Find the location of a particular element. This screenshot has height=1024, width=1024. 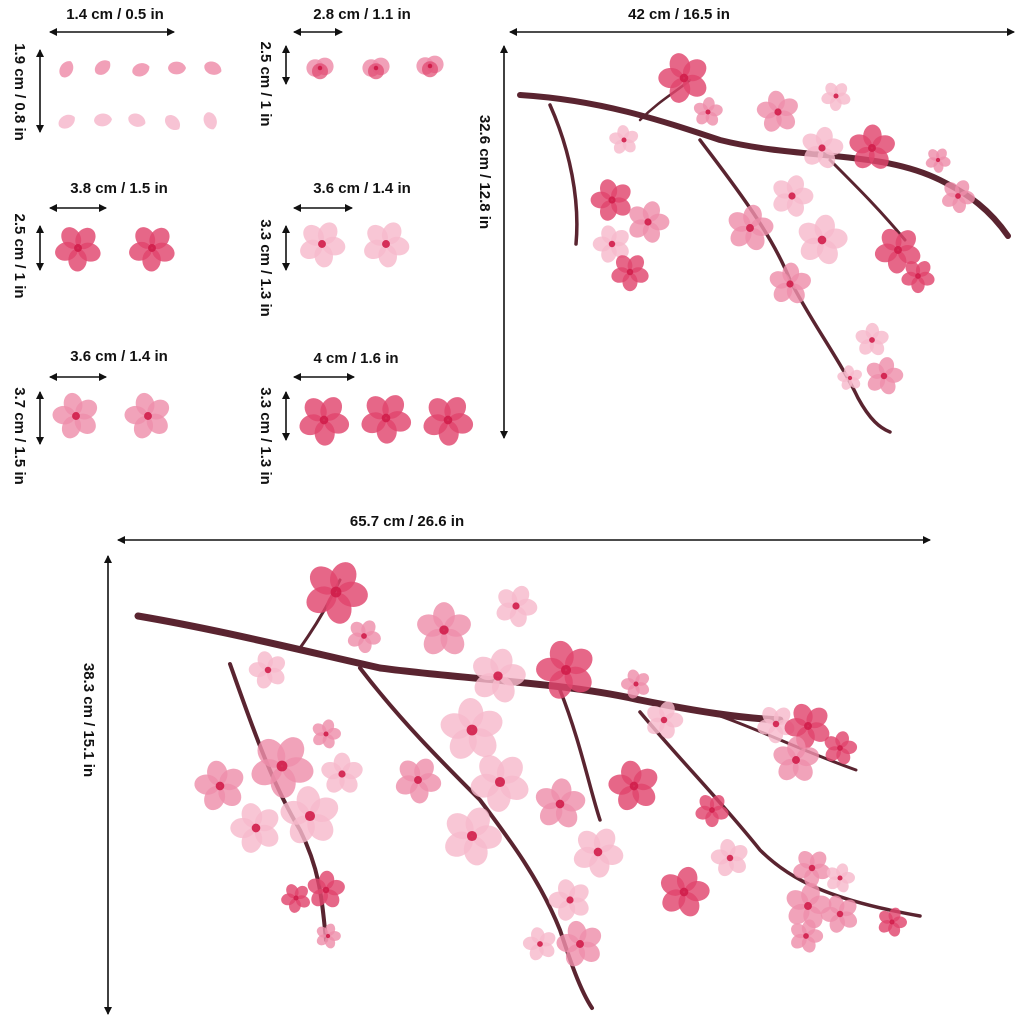

large-branch-height-label: 38.3 cm / 15.1 in is located at coordinates (88, 720).